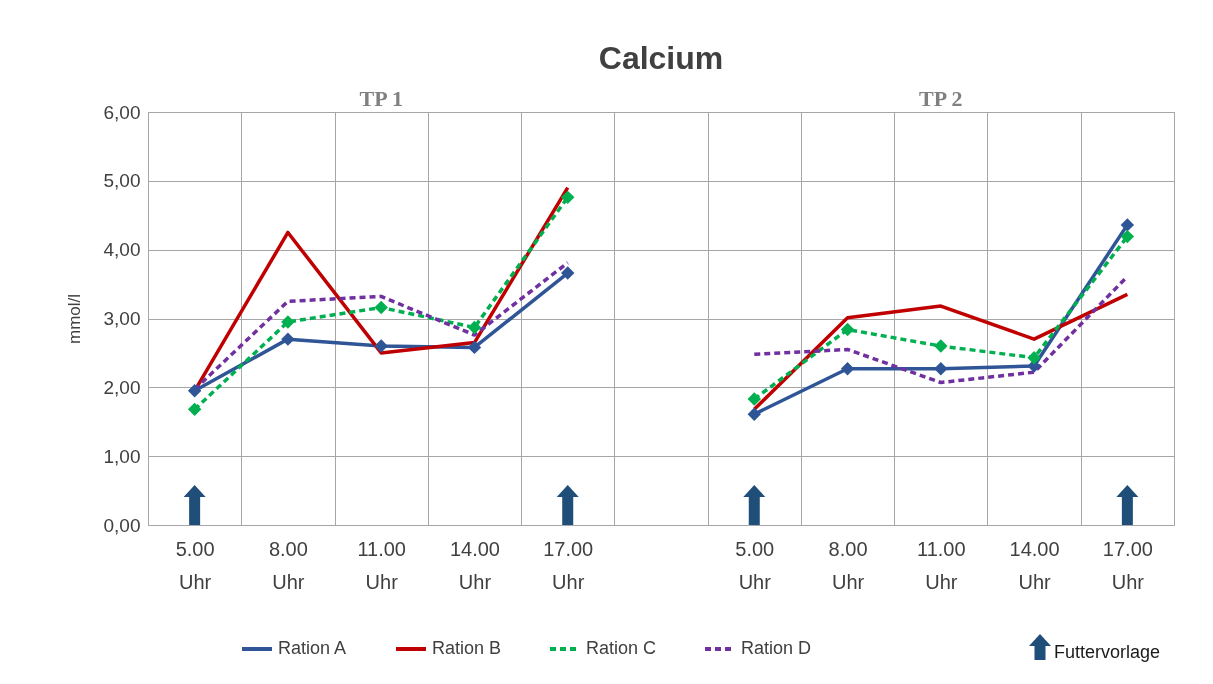 The height and width of the screenshot is (684, 1213). I want to click on y-tick-label: 2,00, so click(122, 387).